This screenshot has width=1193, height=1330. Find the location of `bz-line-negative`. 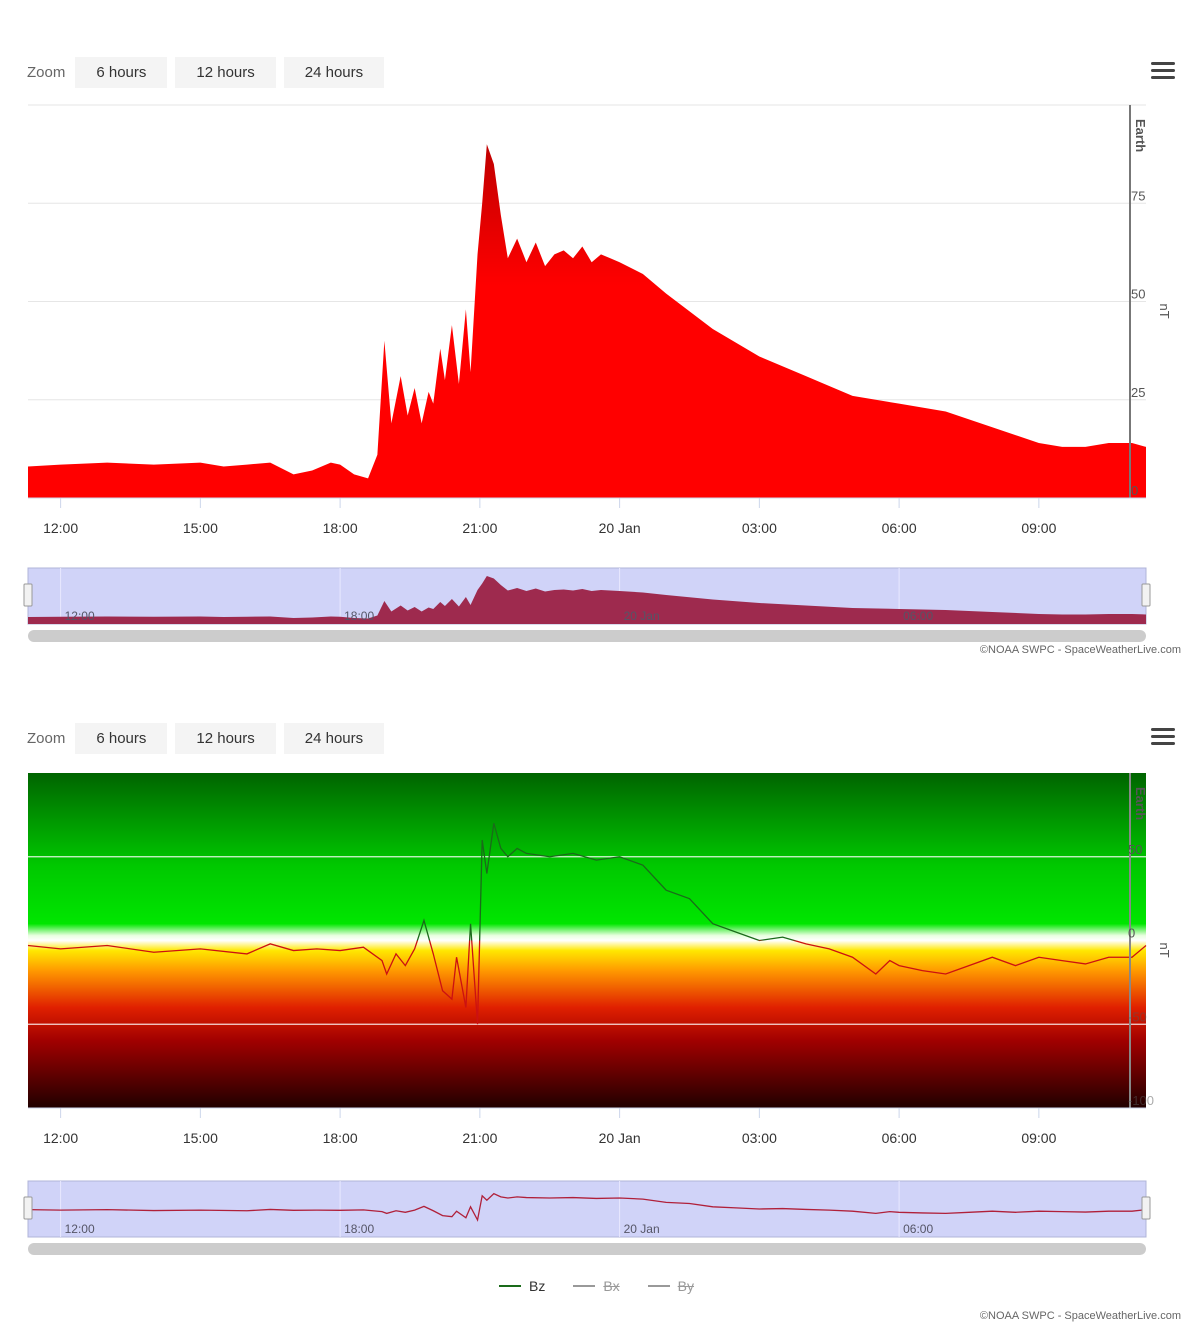

bz-line-negative is located at coordinates (587, 982).